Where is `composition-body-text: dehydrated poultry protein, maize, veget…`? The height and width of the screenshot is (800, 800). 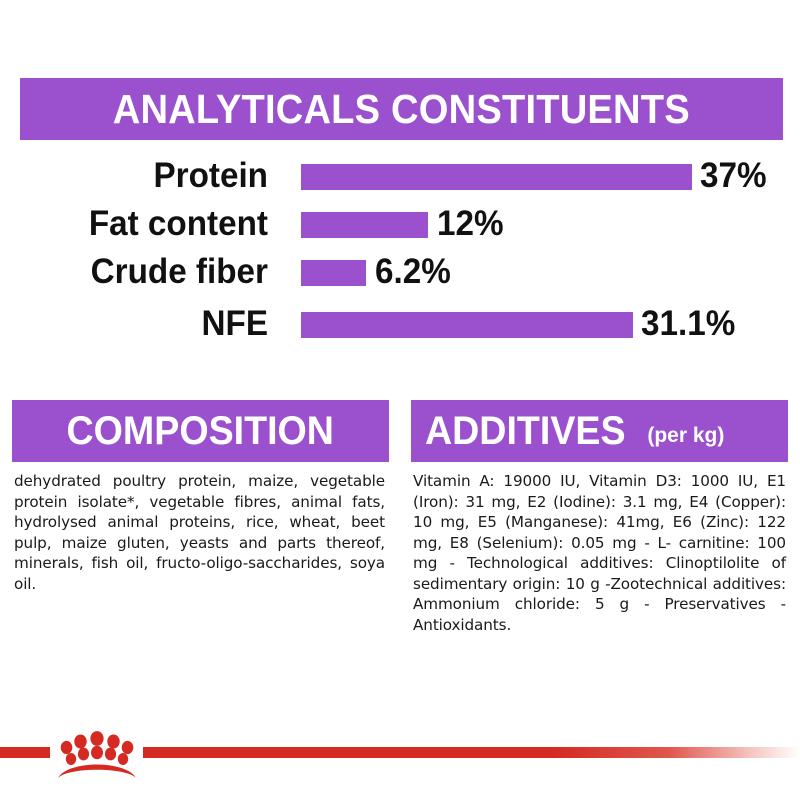 composition-body-text: dehydrated poultry protein, maize, veget… is located at coordinates (199, 532).